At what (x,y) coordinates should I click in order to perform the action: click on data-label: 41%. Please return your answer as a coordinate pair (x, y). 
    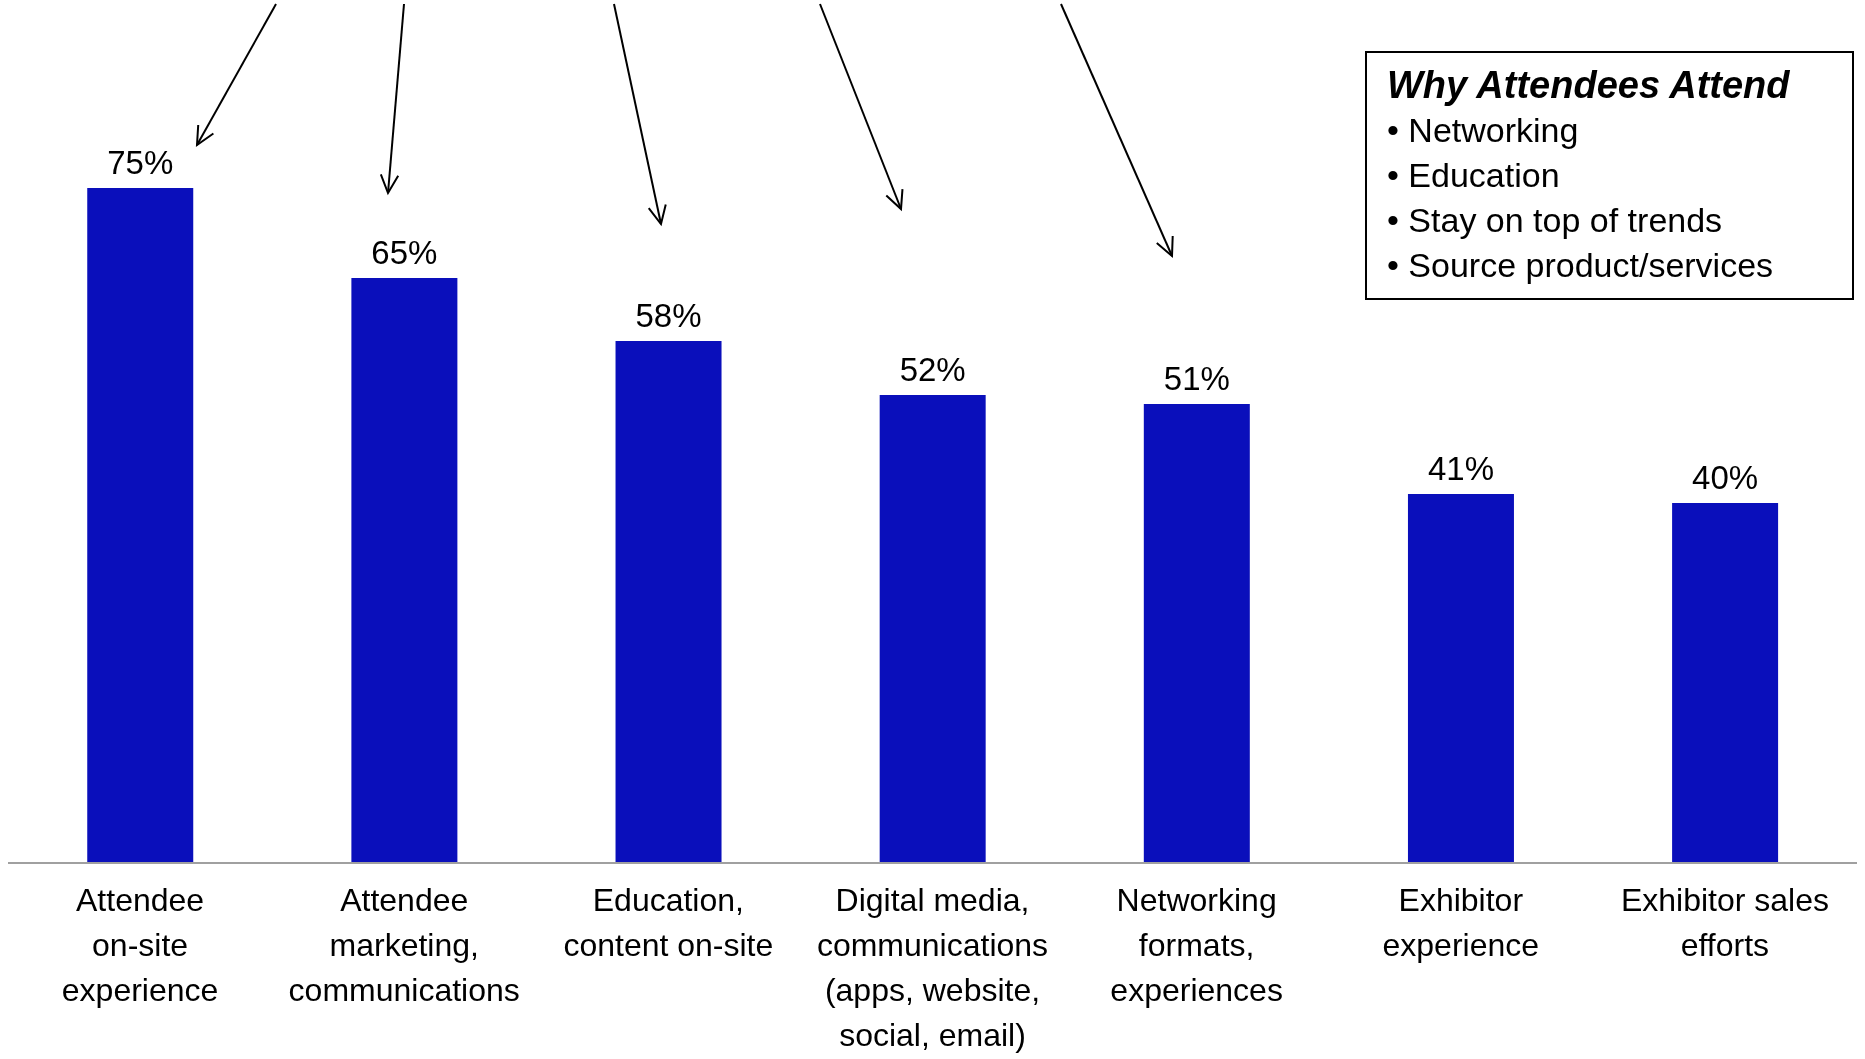
    Looking at the image, I should click on (1460, 468).